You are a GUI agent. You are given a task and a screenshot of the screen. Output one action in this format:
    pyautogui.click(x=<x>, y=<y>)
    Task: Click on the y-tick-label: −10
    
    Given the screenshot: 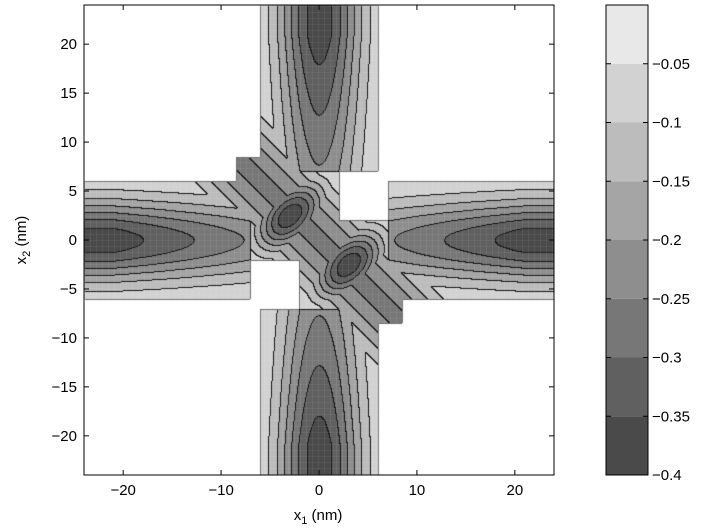 What is the action you would take?
    pyautogui.click(x=64, y=338)
    